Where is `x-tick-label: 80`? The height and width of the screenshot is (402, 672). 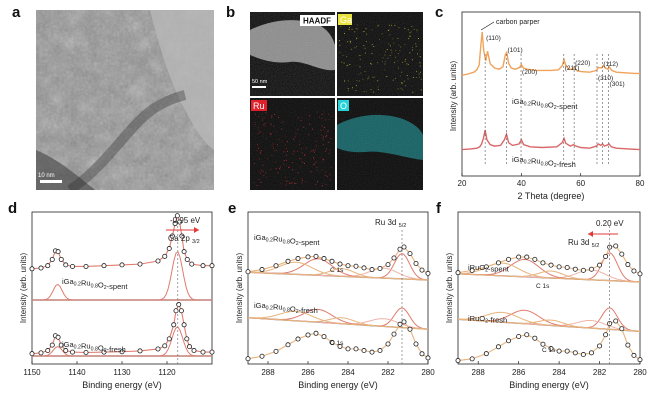
x-tick-label: 80 is located at coordinates (640, 183).